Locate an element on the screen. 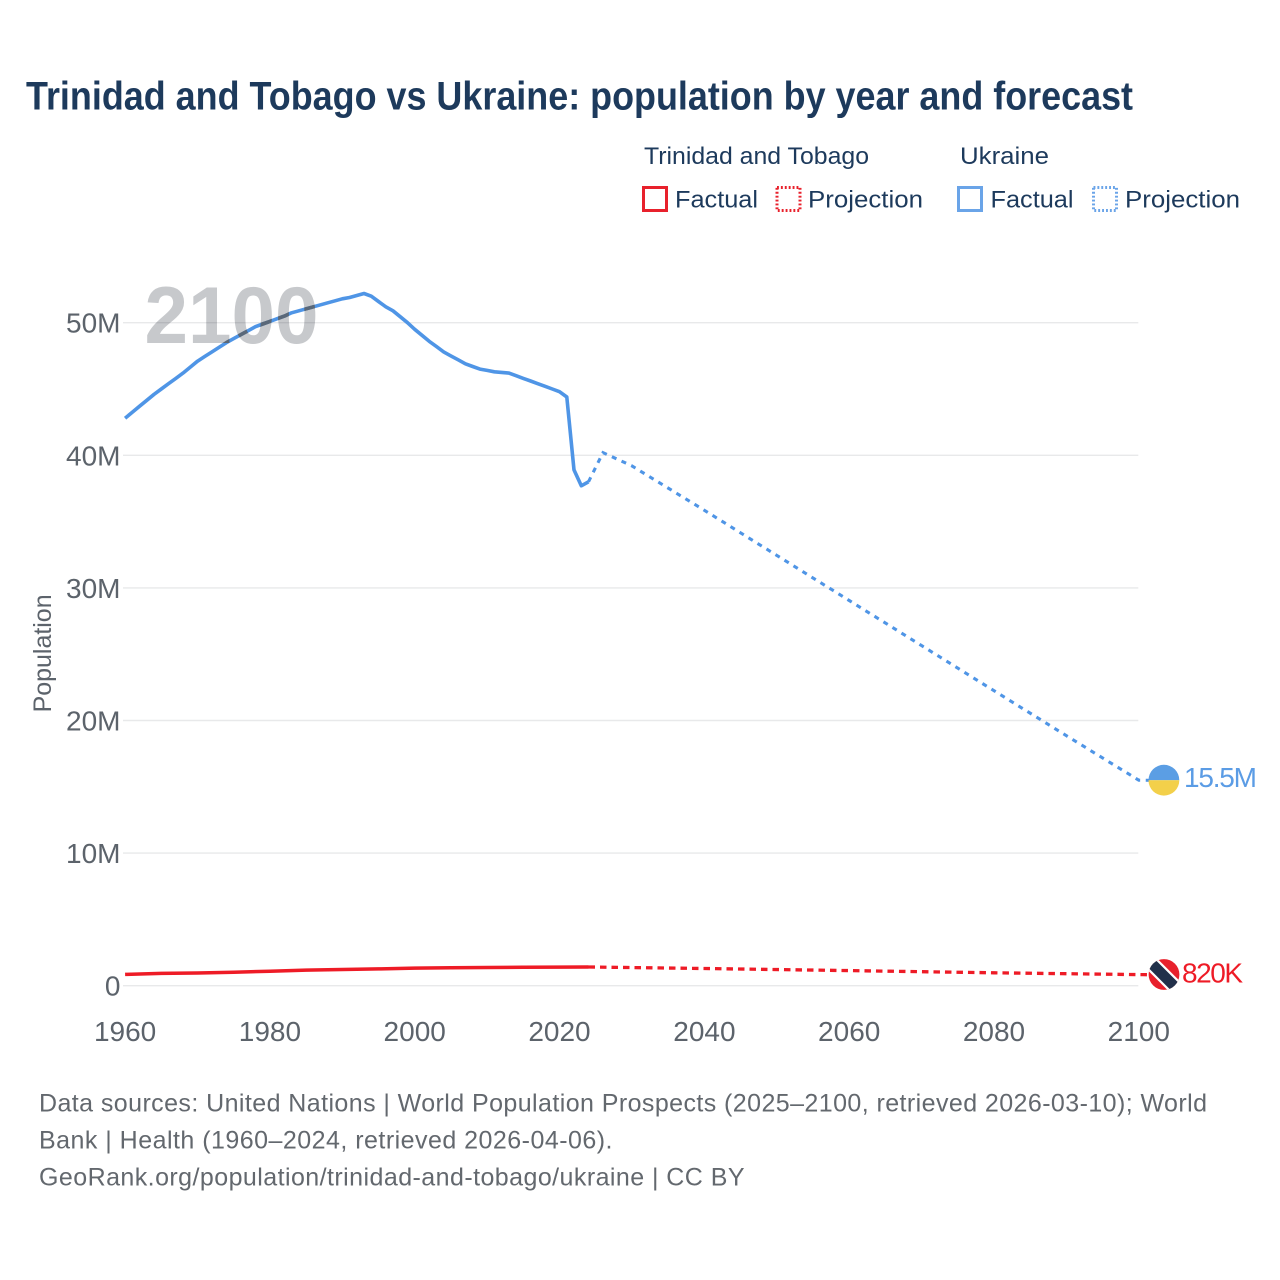 This screenshot has height=1280, width=1280. svg-text: 20M is located at coordinates (93, 721).